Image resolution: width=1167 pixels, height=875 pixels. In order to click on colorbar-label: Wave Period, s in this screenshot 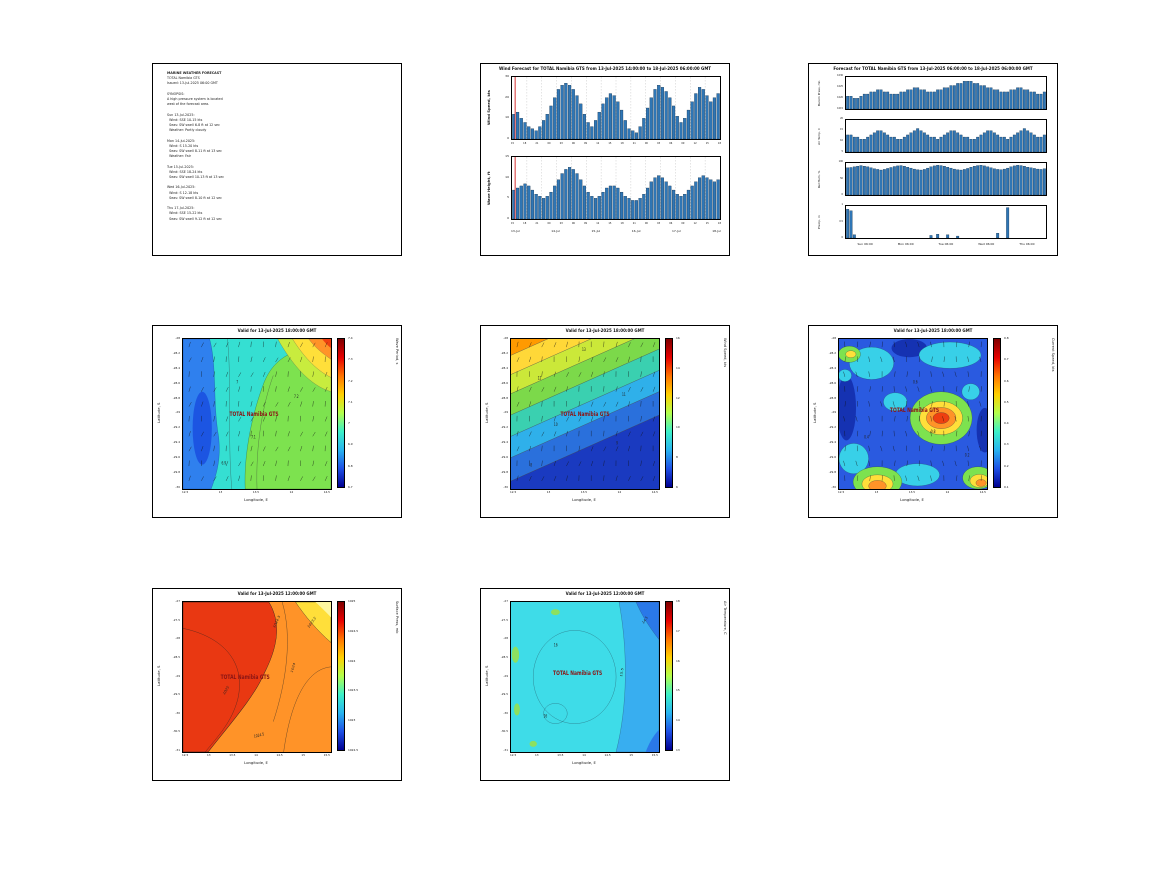, I will do `click(397, 351)`.